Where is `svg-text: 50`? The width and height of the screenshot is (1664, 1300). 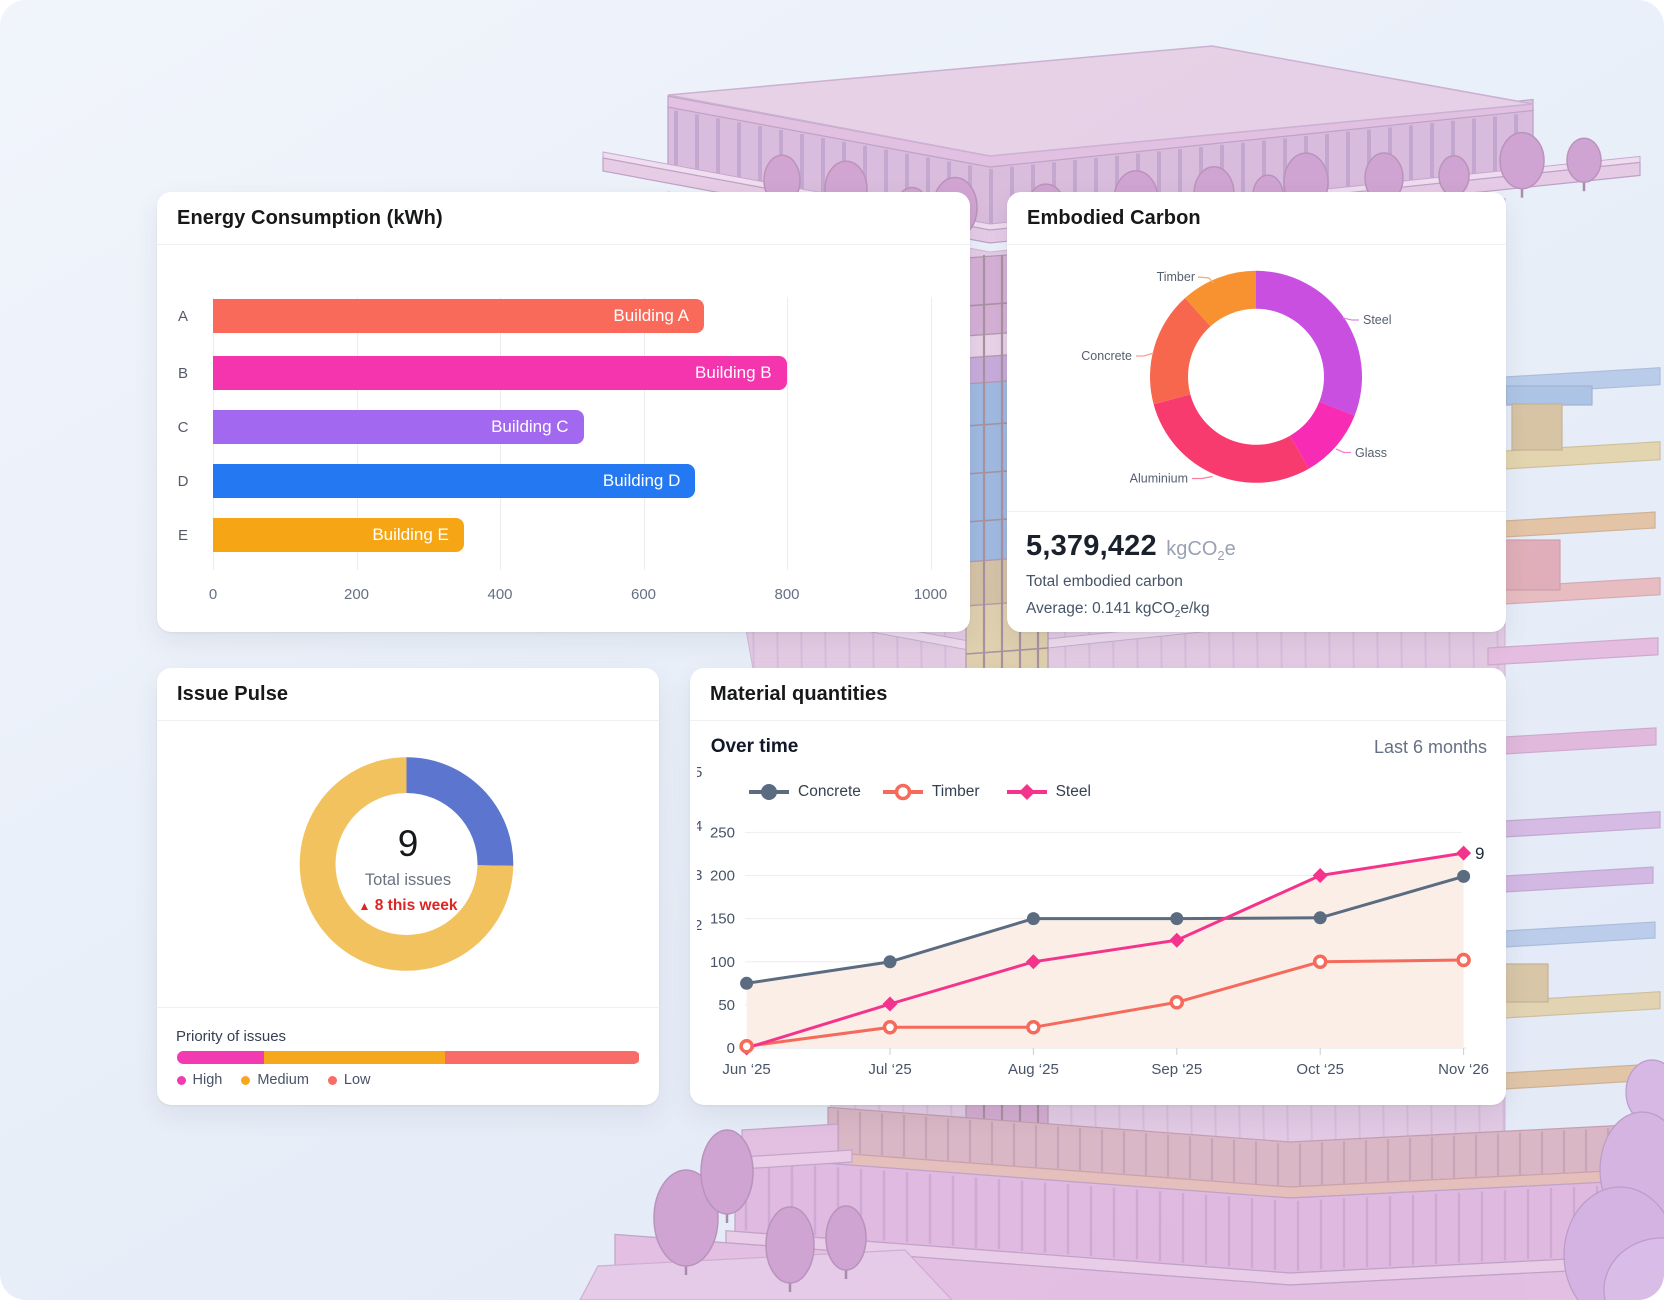 svg-text: 50 is located at coordinates (726, 1005).